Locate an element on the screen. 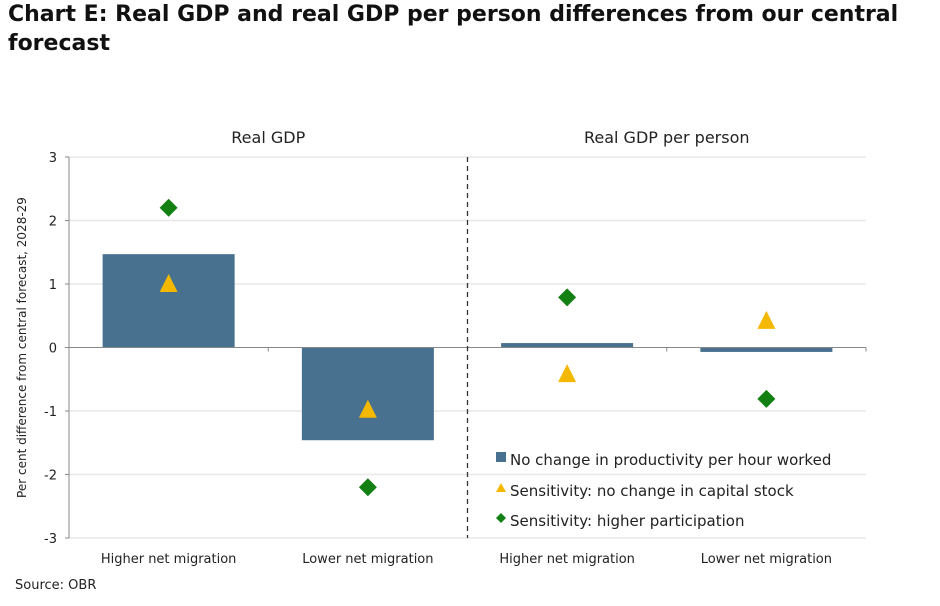  legend-label: Sensitivity: no change in capital stock is located at coordinates (652, 491).